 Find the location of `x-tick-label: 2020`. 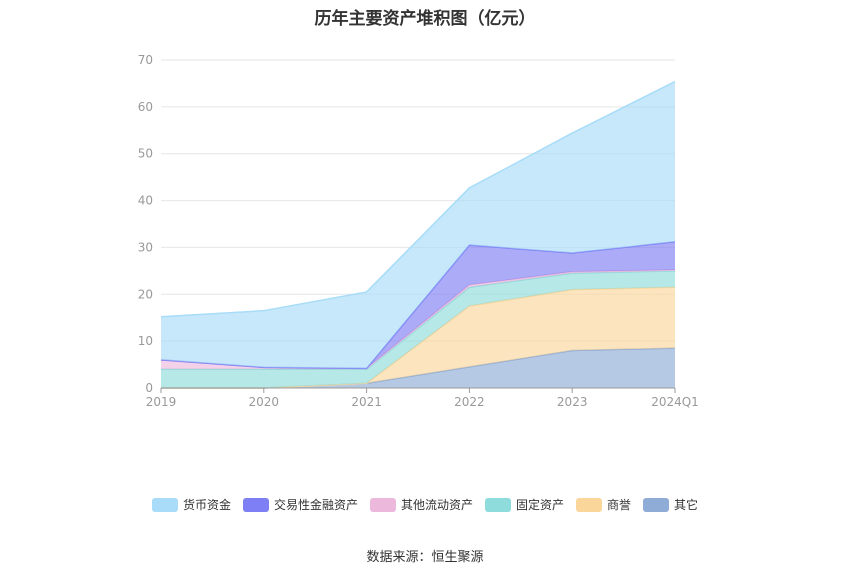

x-tick-label: 2020 is located at coordinates (264, 402).